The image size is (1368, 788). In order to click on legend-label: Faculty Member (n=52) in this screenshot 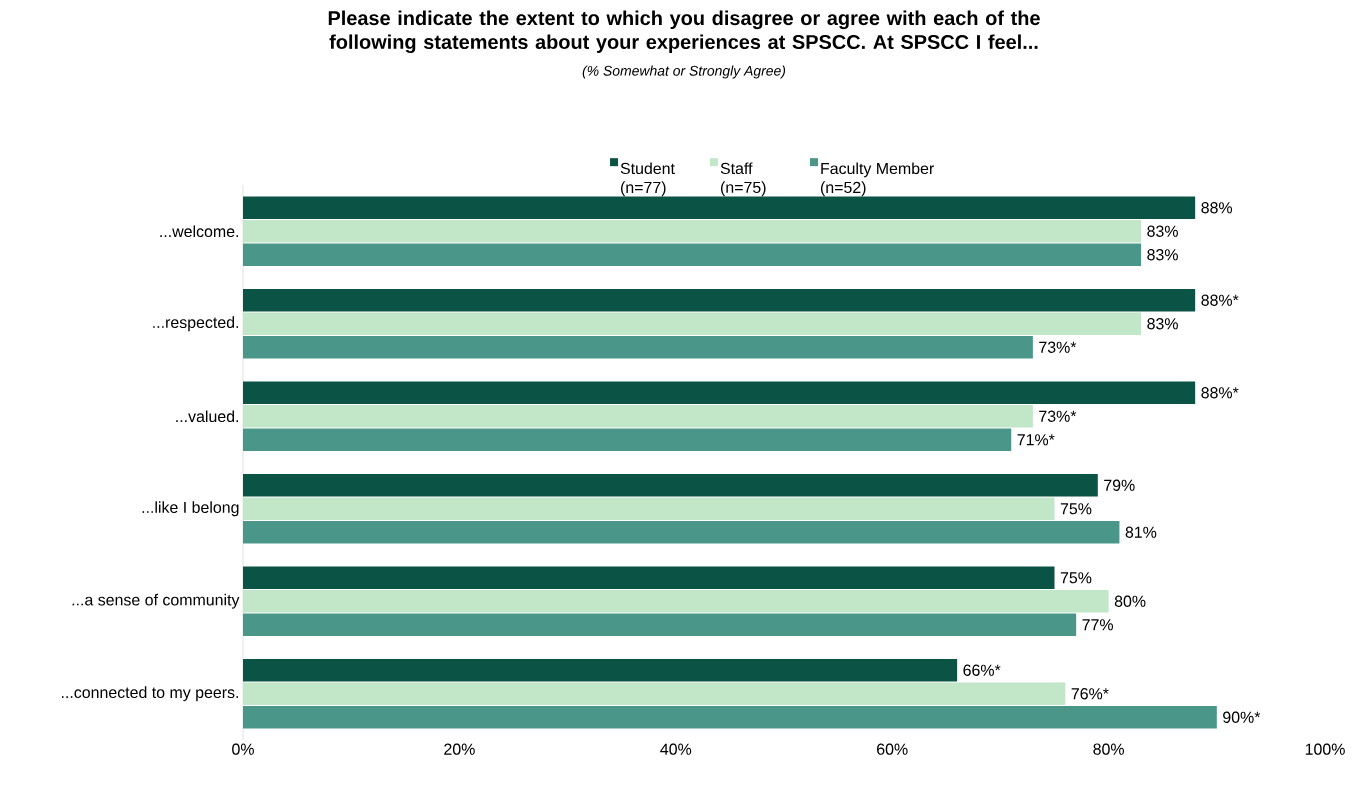, I will do `click(877, 179)`.